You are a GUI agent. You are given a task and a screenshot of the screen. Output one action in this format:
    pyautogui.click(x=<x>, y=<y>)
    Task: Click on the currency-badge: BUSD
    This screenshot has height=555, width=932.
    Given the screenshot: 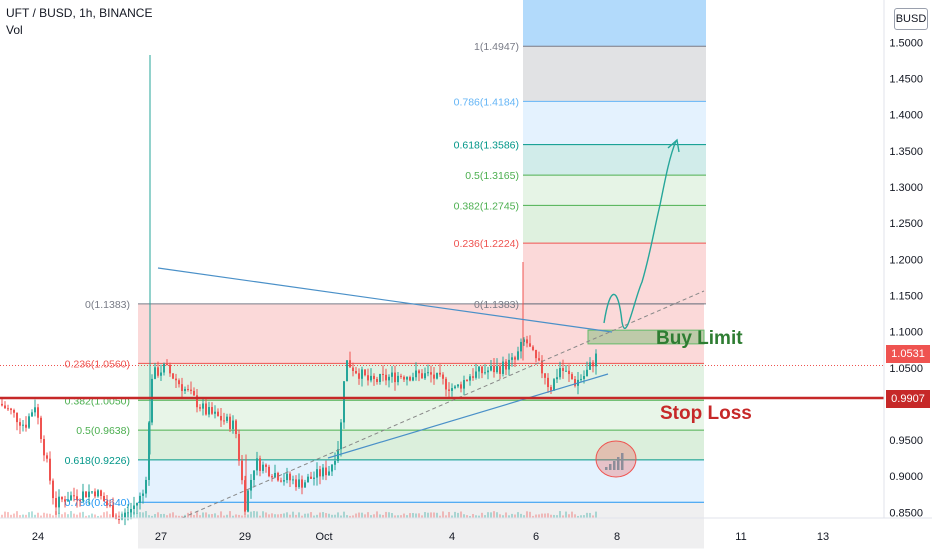 What is the action you would take?
    pyautogui.click(x=911, y=19)
    